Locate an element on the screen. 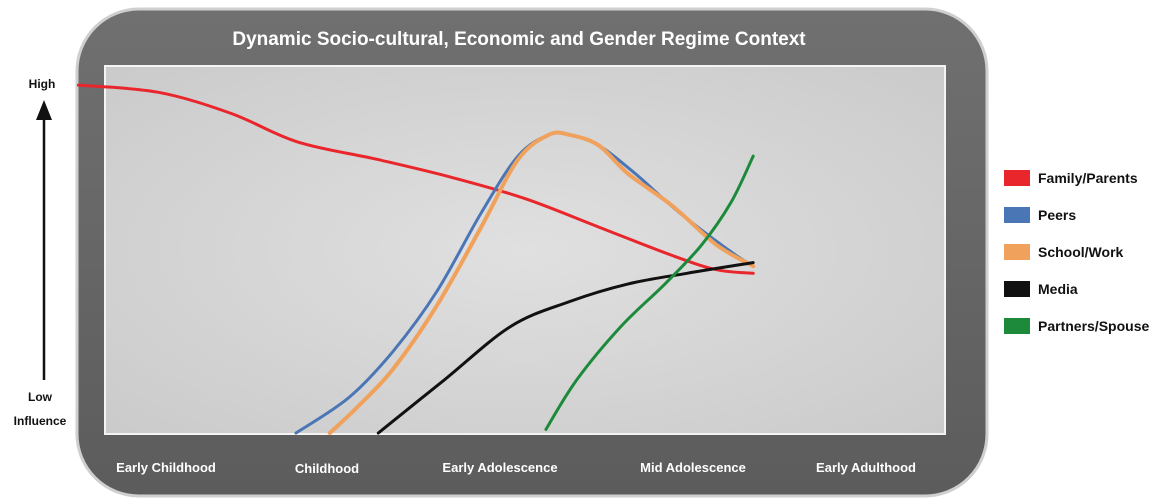 The width and height of the screenshot is (1165, 504). stage-label-early-childhood: Early Childhood is located at coordinates (166, 467).